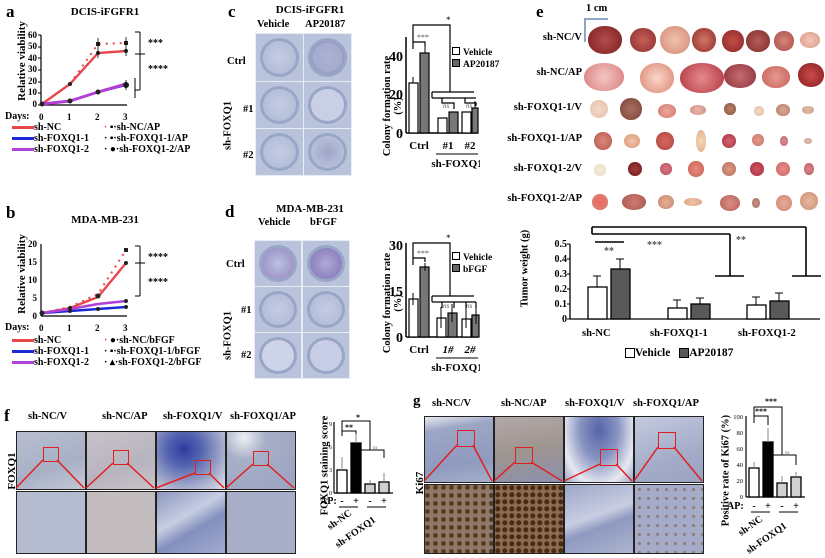 The height and width of the screenshot is (558, 825). What do you see at coordinates (448, 146) in the screenshot?
I see `svg-text: #1` at bounding box center [448, 146].